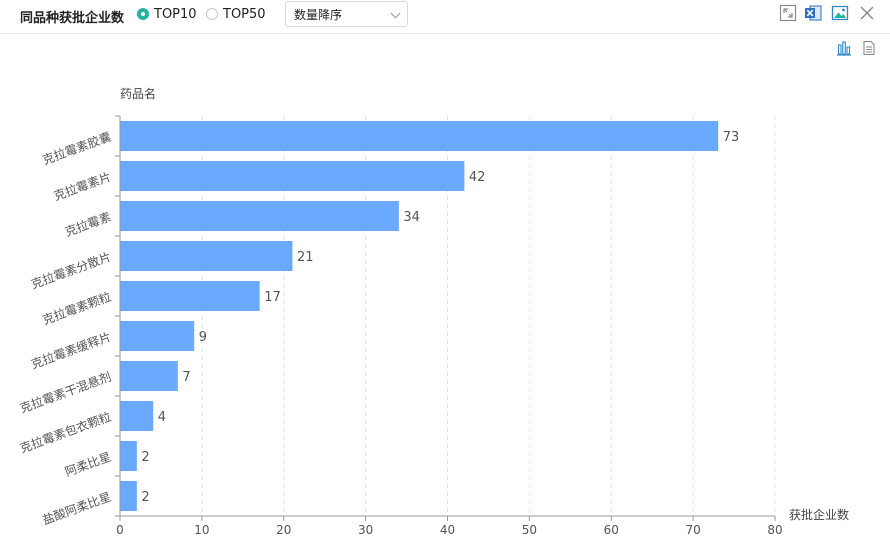  I want to click on x-tick-label: 50, so click(529, 530).